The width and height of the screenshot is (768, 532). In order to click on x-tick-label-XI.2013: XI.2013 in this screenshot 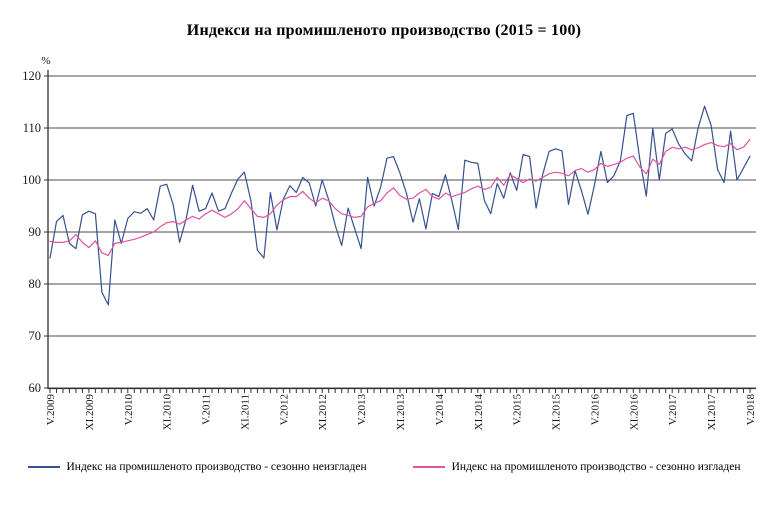, I will do `click(401, 412)`.